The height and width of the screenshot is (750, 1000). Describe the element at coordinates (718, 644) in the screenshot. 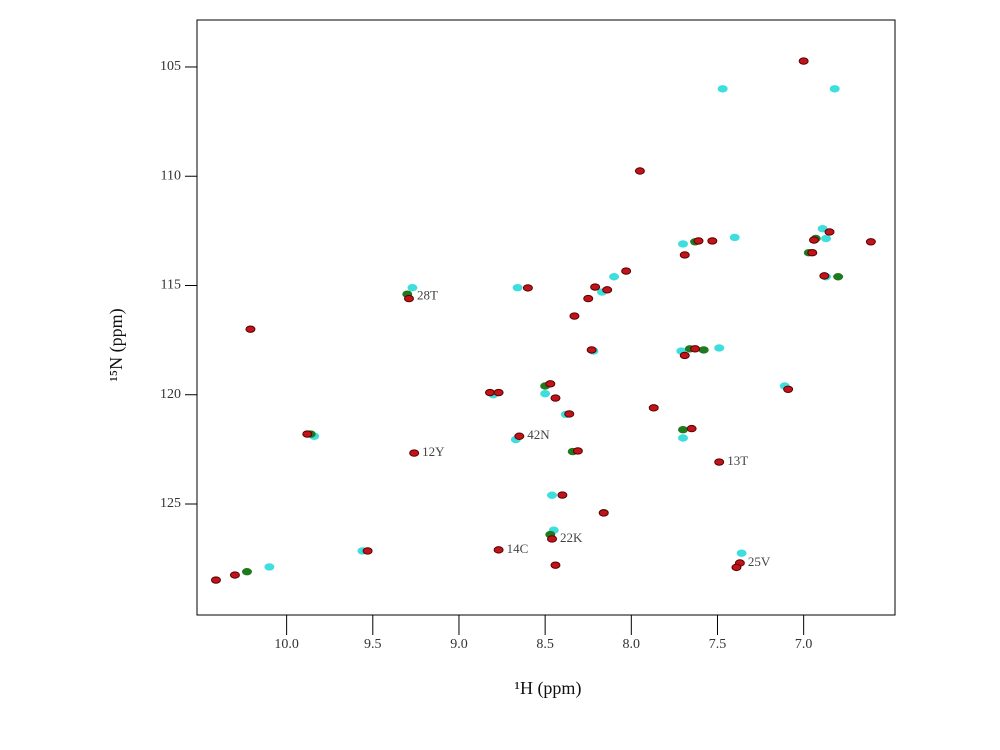

I see `x-tick-label: 7.5` at that location.